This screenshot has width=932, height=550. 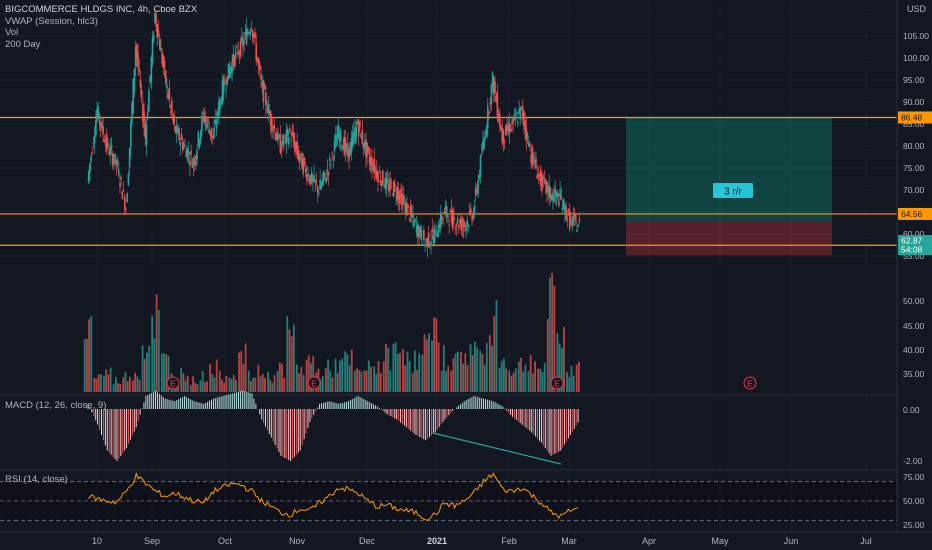 What do you see at coordinates (733, 190) in the screenshot?
I see `reward-risk-annotation: 3 r/r` at bounding box center [733, 190].